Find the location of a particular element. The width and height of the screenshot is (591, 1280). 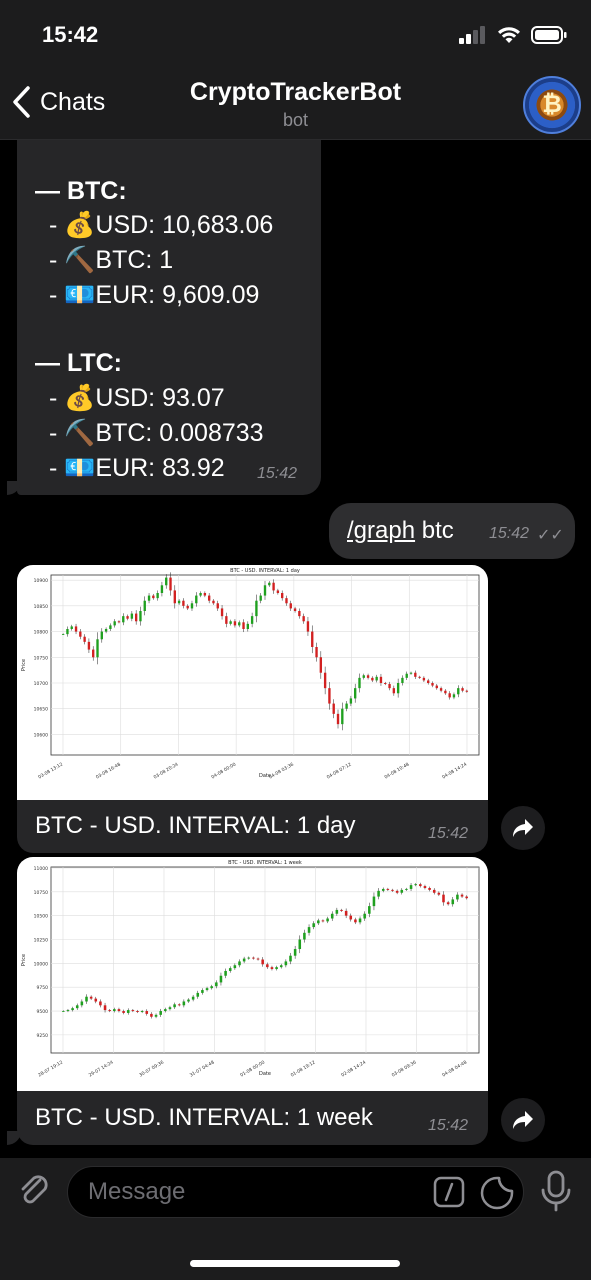

chat-header: Chats CryptoTrackerBot bot ₿ is located at coordinates (295, 105).